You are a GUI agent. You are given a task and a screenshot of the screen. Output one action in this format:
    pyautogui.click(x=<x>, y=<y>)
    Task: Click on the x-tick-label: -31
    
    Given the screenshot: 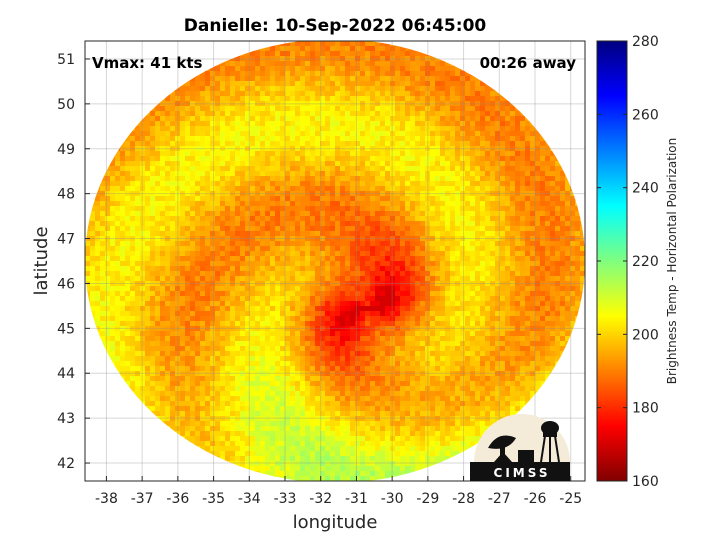 What is the action you would take?
    pyautogui.click(x=356, y=499)
    